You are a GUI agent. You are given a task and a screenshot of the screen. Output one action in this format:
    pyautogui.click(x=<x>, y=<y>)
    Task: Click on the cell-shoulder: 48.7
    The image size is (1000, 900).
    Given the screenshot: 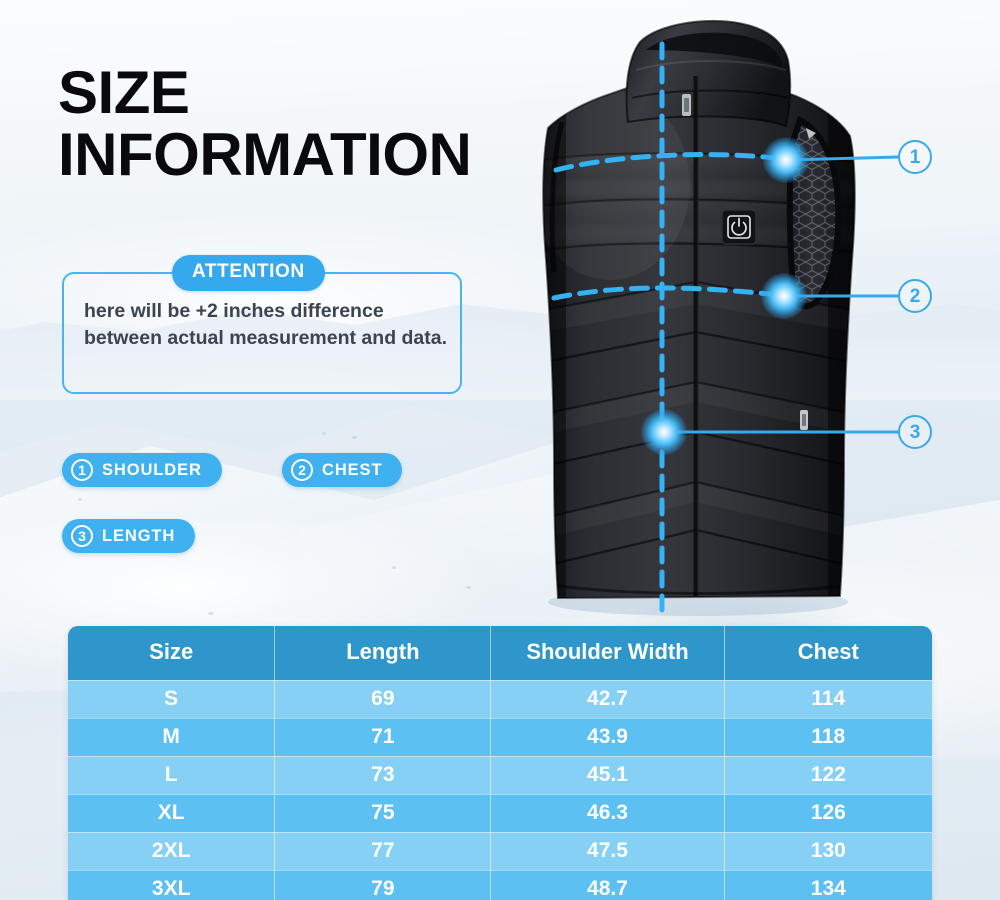 What is the action you would take?
    pyautogui.click(x=608, y=885)
    